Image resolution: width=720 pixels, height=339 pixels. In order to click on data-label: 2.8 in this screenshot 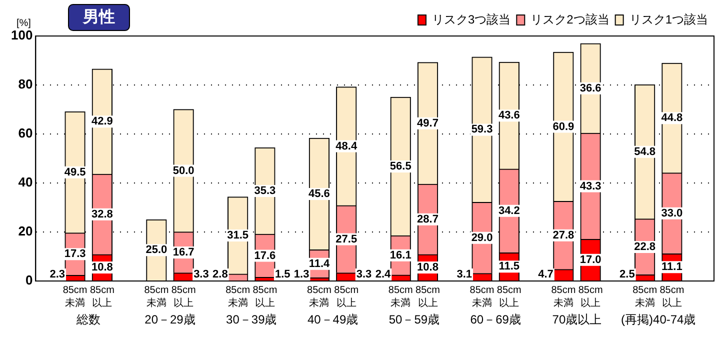, I will do `click(220, 274)`.